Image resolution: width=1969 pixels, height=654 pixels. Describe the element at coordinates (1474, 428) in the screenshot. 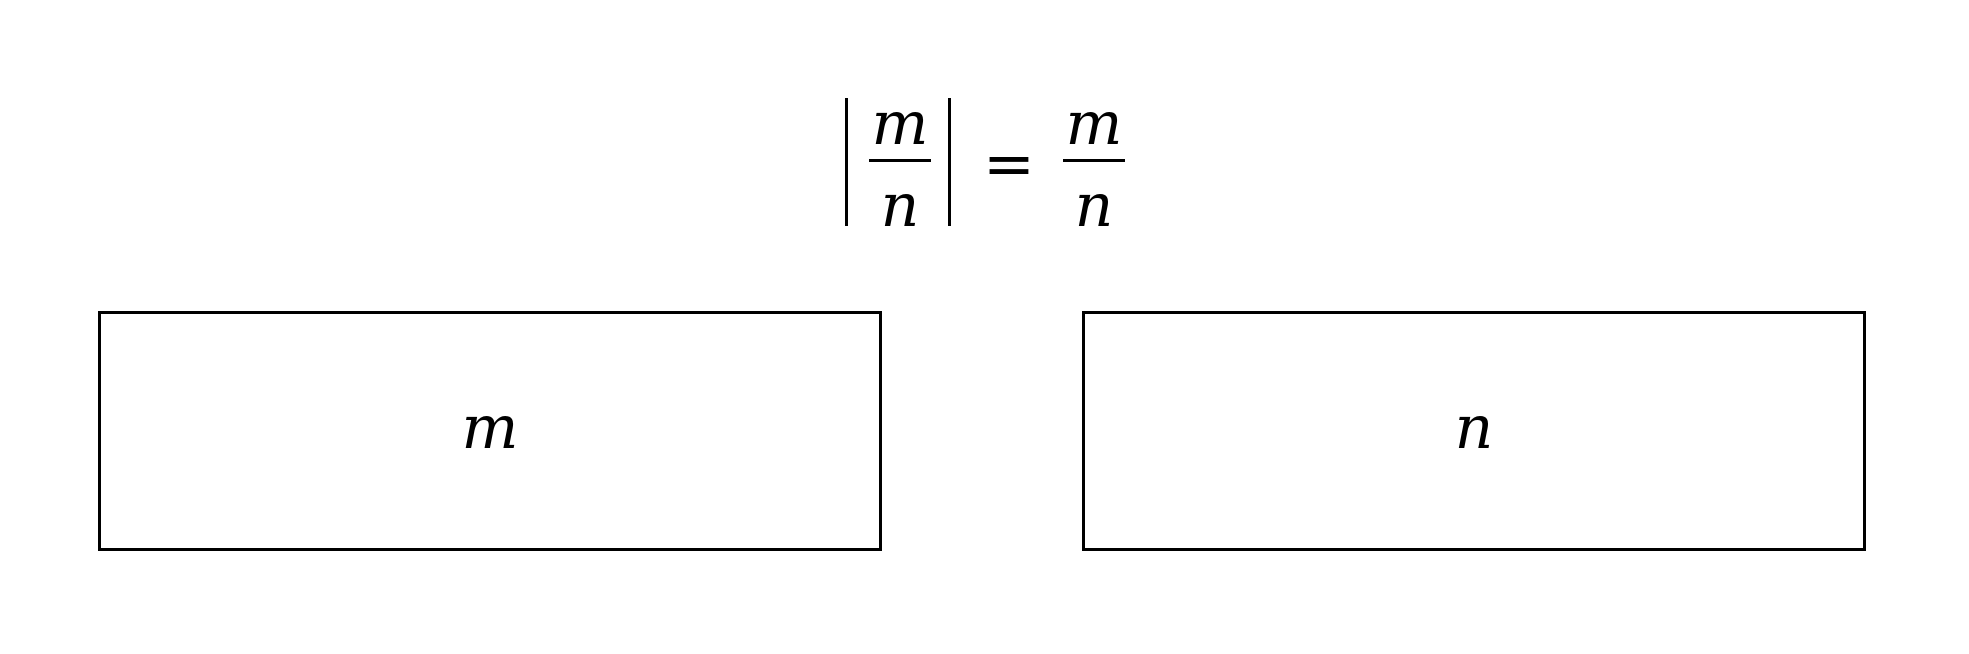

I see `box-label: n` at that location.